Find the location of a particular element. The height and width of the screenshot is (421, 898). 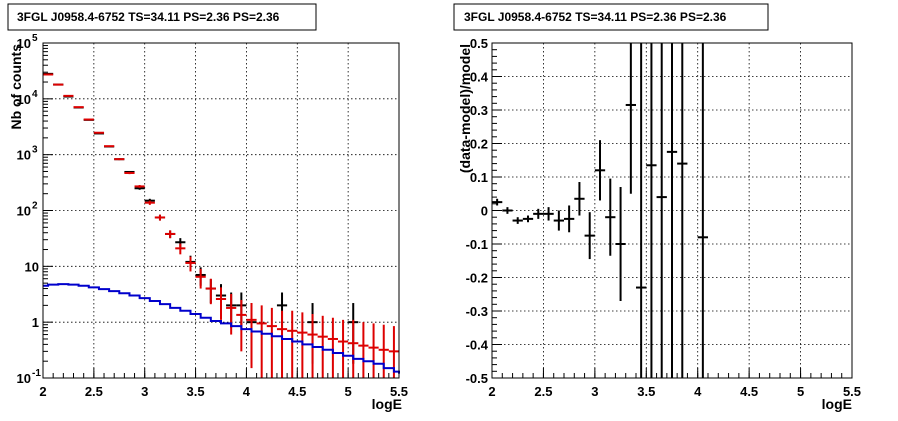

model-line is located at coordinates (221, 328).